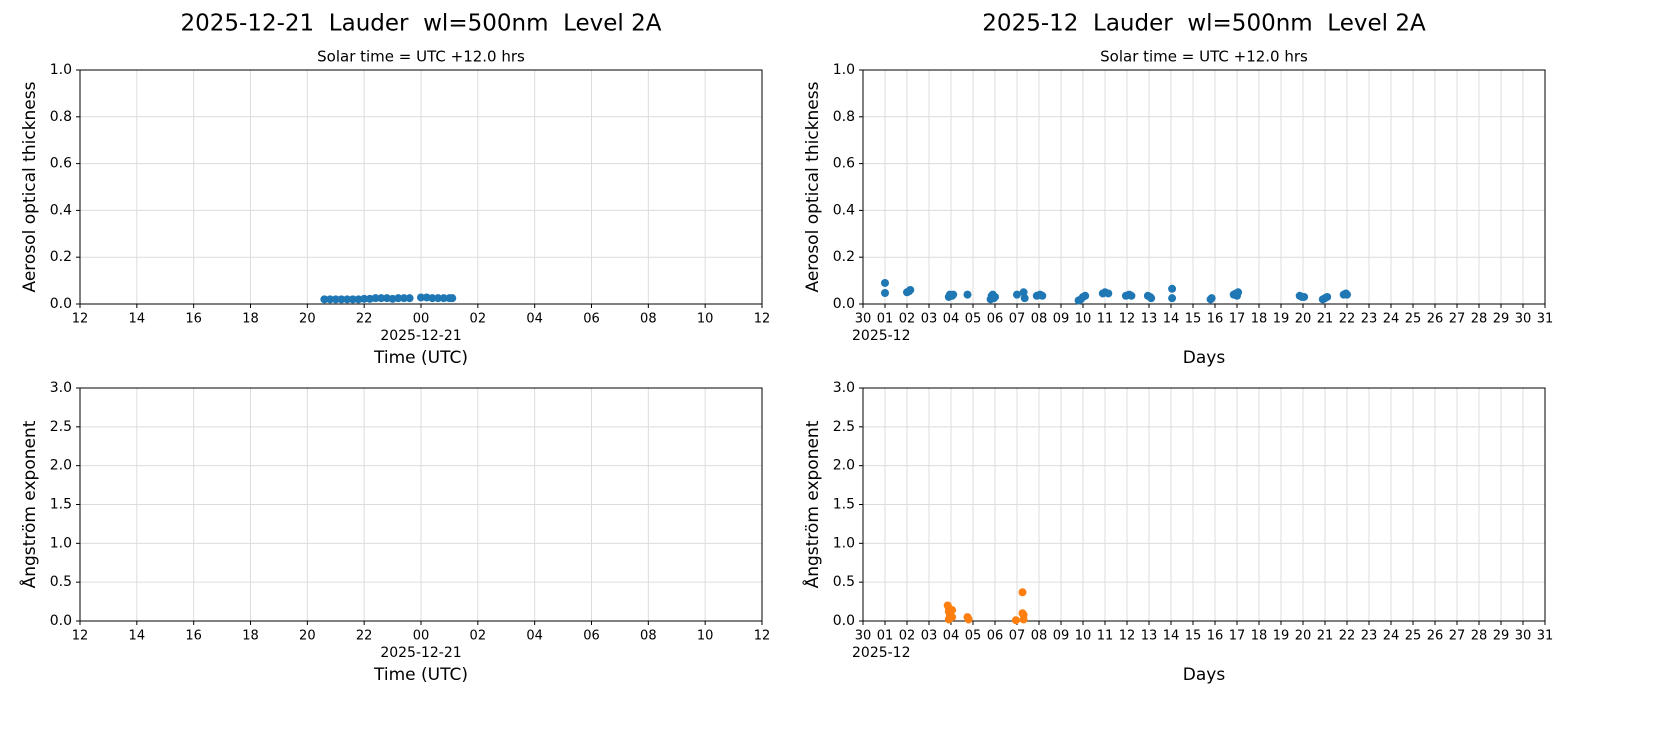 The image size is (1654, 737). What do you see at coordinates (1391, 319) in the screenshot?
I see `x-tick-label: 24` at bounding box center [1391, 319].